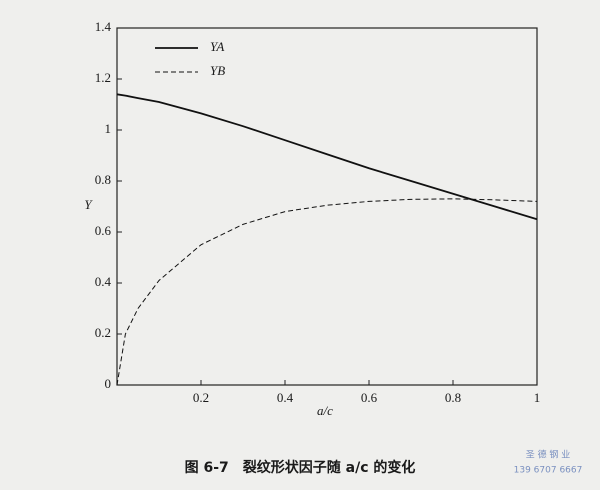  I want to click on y-tick-label: 1.4, so click(103, 26).